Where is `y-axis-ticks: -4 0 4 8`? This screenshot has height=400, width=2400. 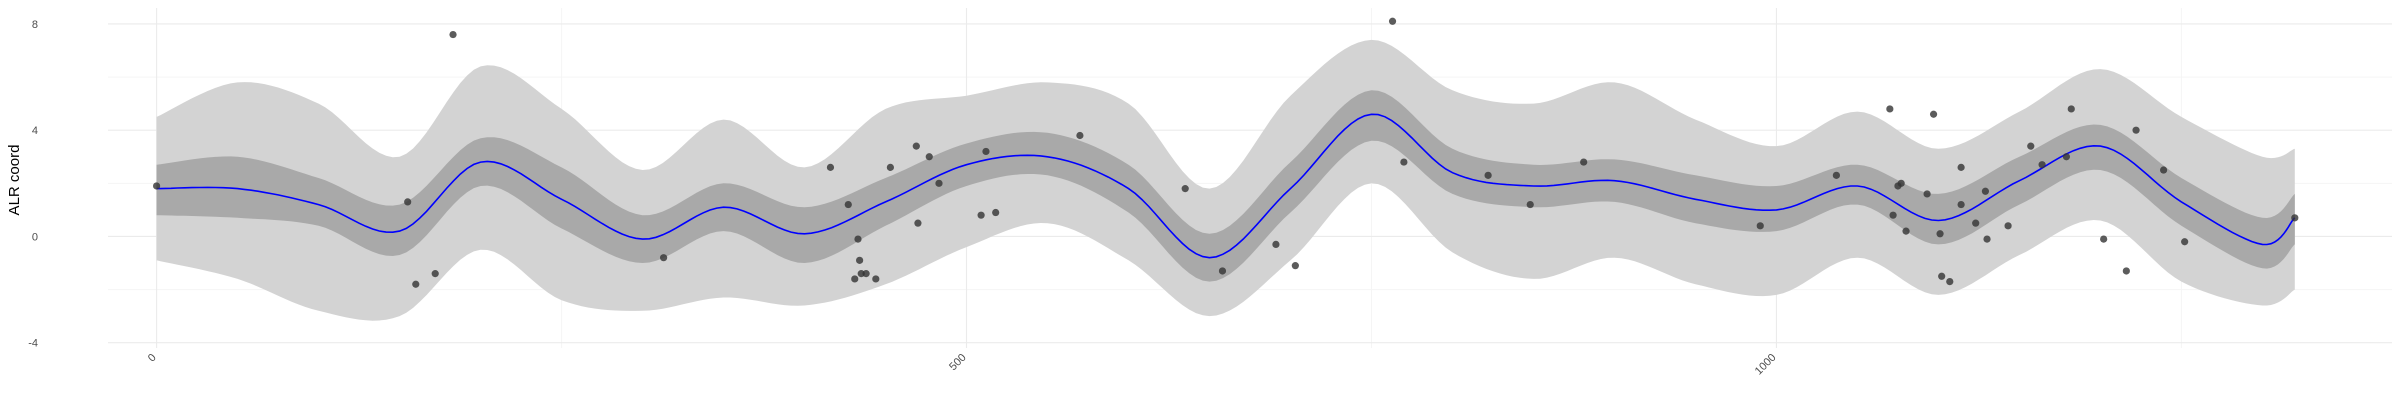
y-axis-ticks: -4 0 4 8 is located at coordinates (33, 184).